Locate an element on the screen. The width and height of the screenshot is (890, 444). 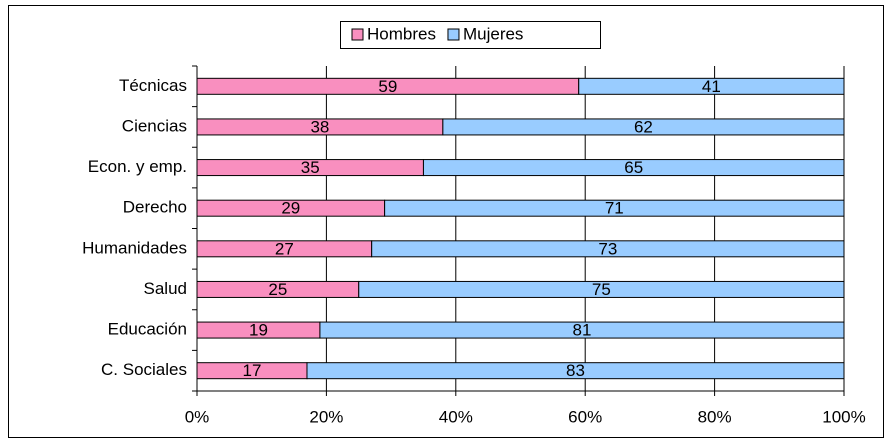
legend-box is located at coordinates (470, 35).